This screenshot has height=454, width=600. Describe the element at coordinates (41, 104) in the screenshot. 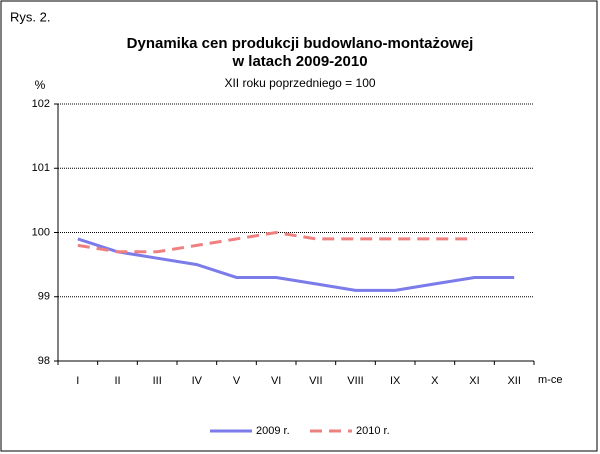

I see `y-tick-label: 102` at that location.